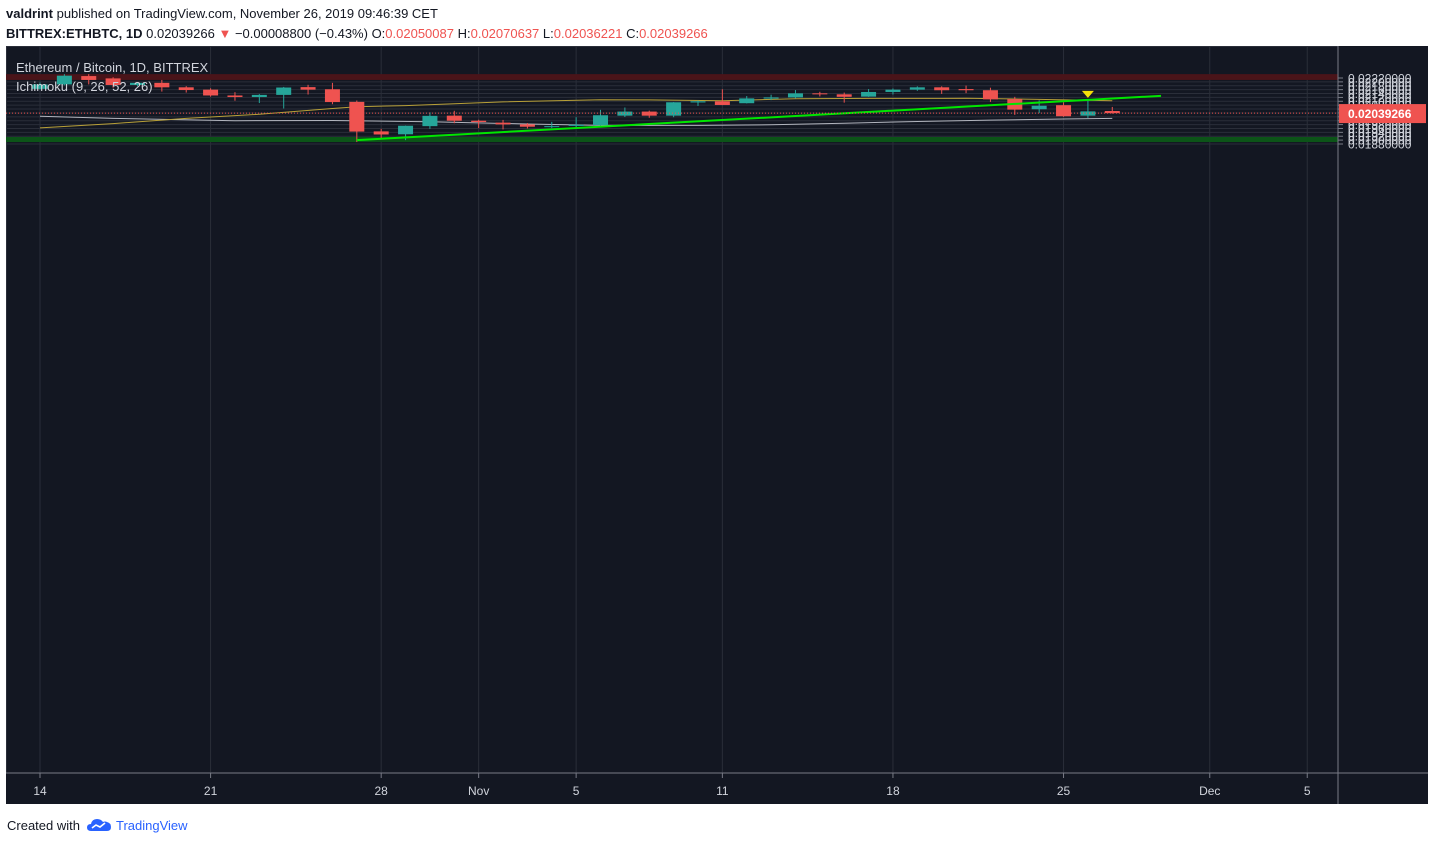 This screenshot has height=844, width=1436. I want to click on price-tick-label: 0.02200000, so click(1380, 82).